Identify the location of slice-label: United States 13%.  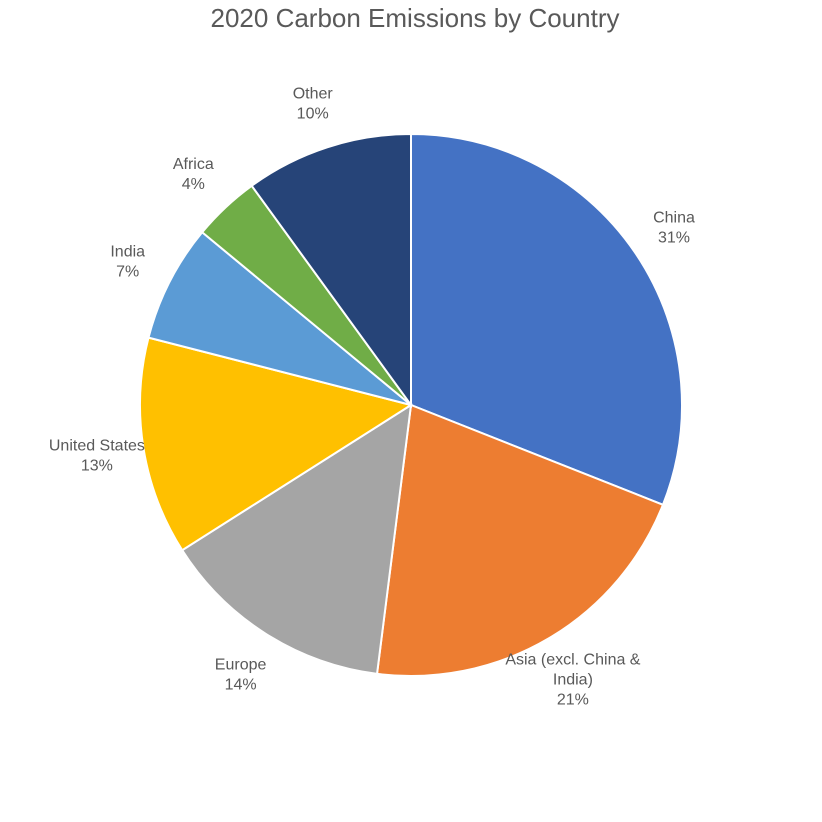
(97, 456).